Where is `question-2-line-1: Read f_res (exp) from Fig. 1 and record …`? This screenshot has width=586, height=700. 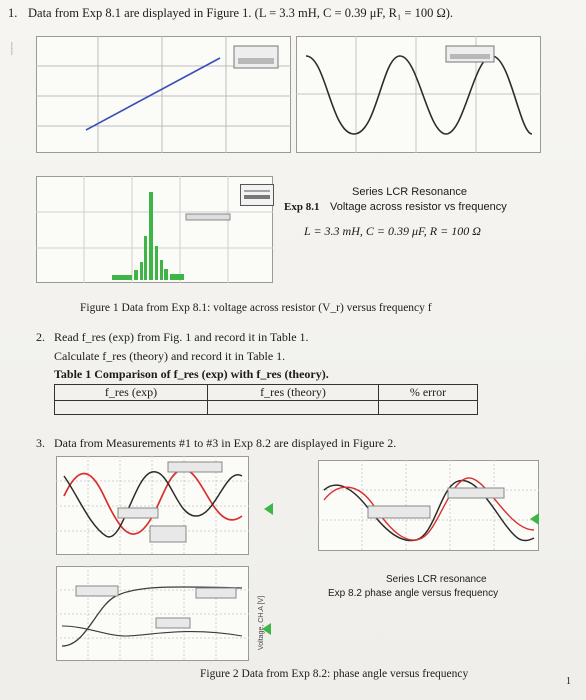 question-2-line-1: Read f_res (exp) from Fig. 1 and record … is located at coordinates (181, 337).